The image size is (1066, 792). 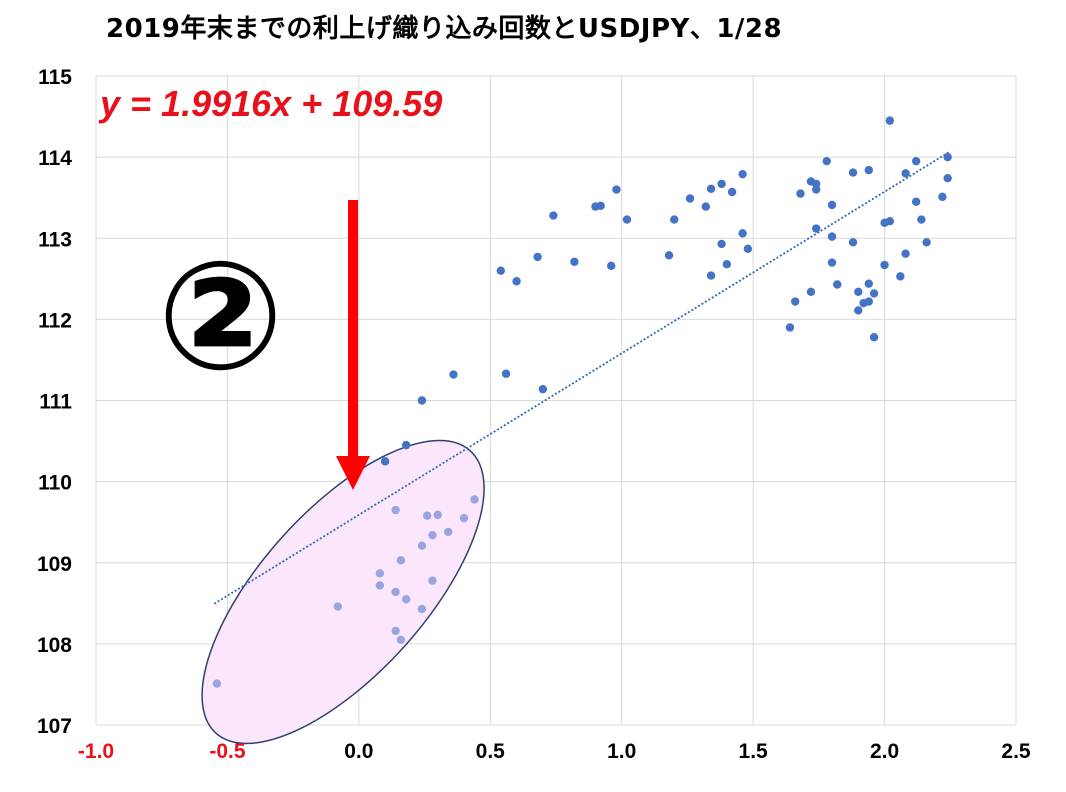 What do you see at coordinates (621, 751) in the screenshot?
I see `x-tick-label: 1.0` at bounding box center [621, 751].